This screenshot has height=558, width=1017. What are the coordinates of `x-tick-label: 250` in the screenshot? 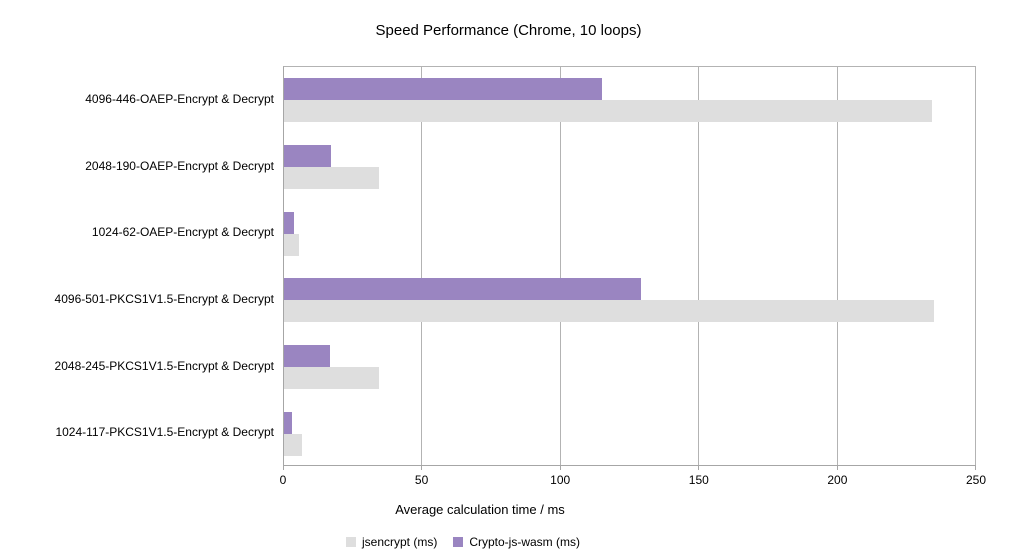 It's located at (976, 480).